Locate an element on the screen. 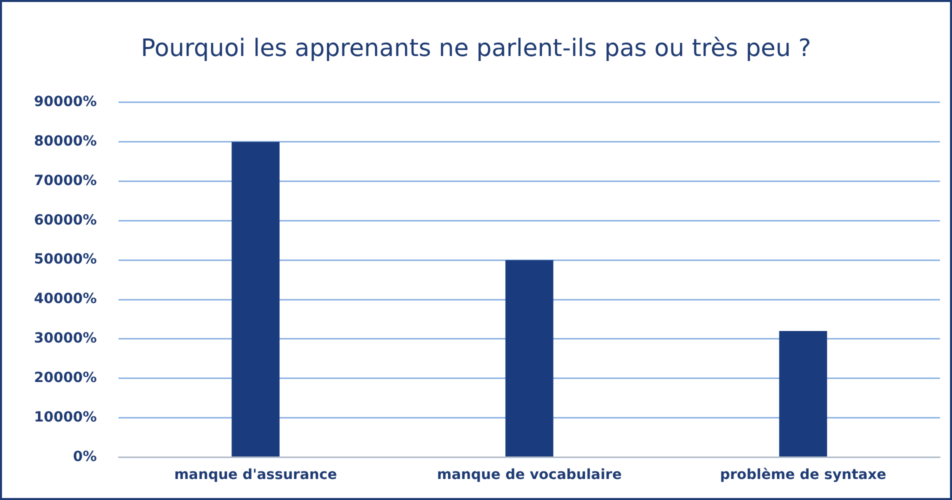  y-tick-label: 30000% is located at coordinates (65, 338).